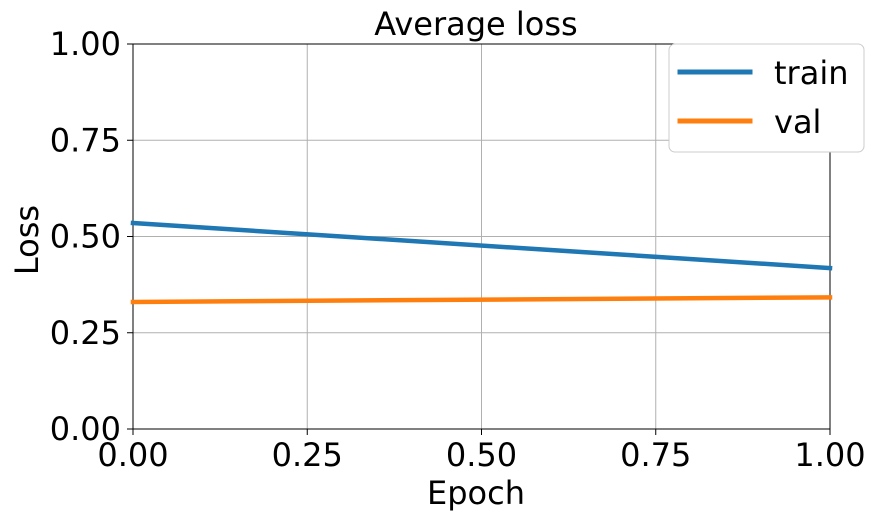 The height and width of the screenshot is (524, 877). What do you see at coordinates (829, 455) in the screenshot?
I see `x-tick-label: 1.00` at bounding box center [829, 455].